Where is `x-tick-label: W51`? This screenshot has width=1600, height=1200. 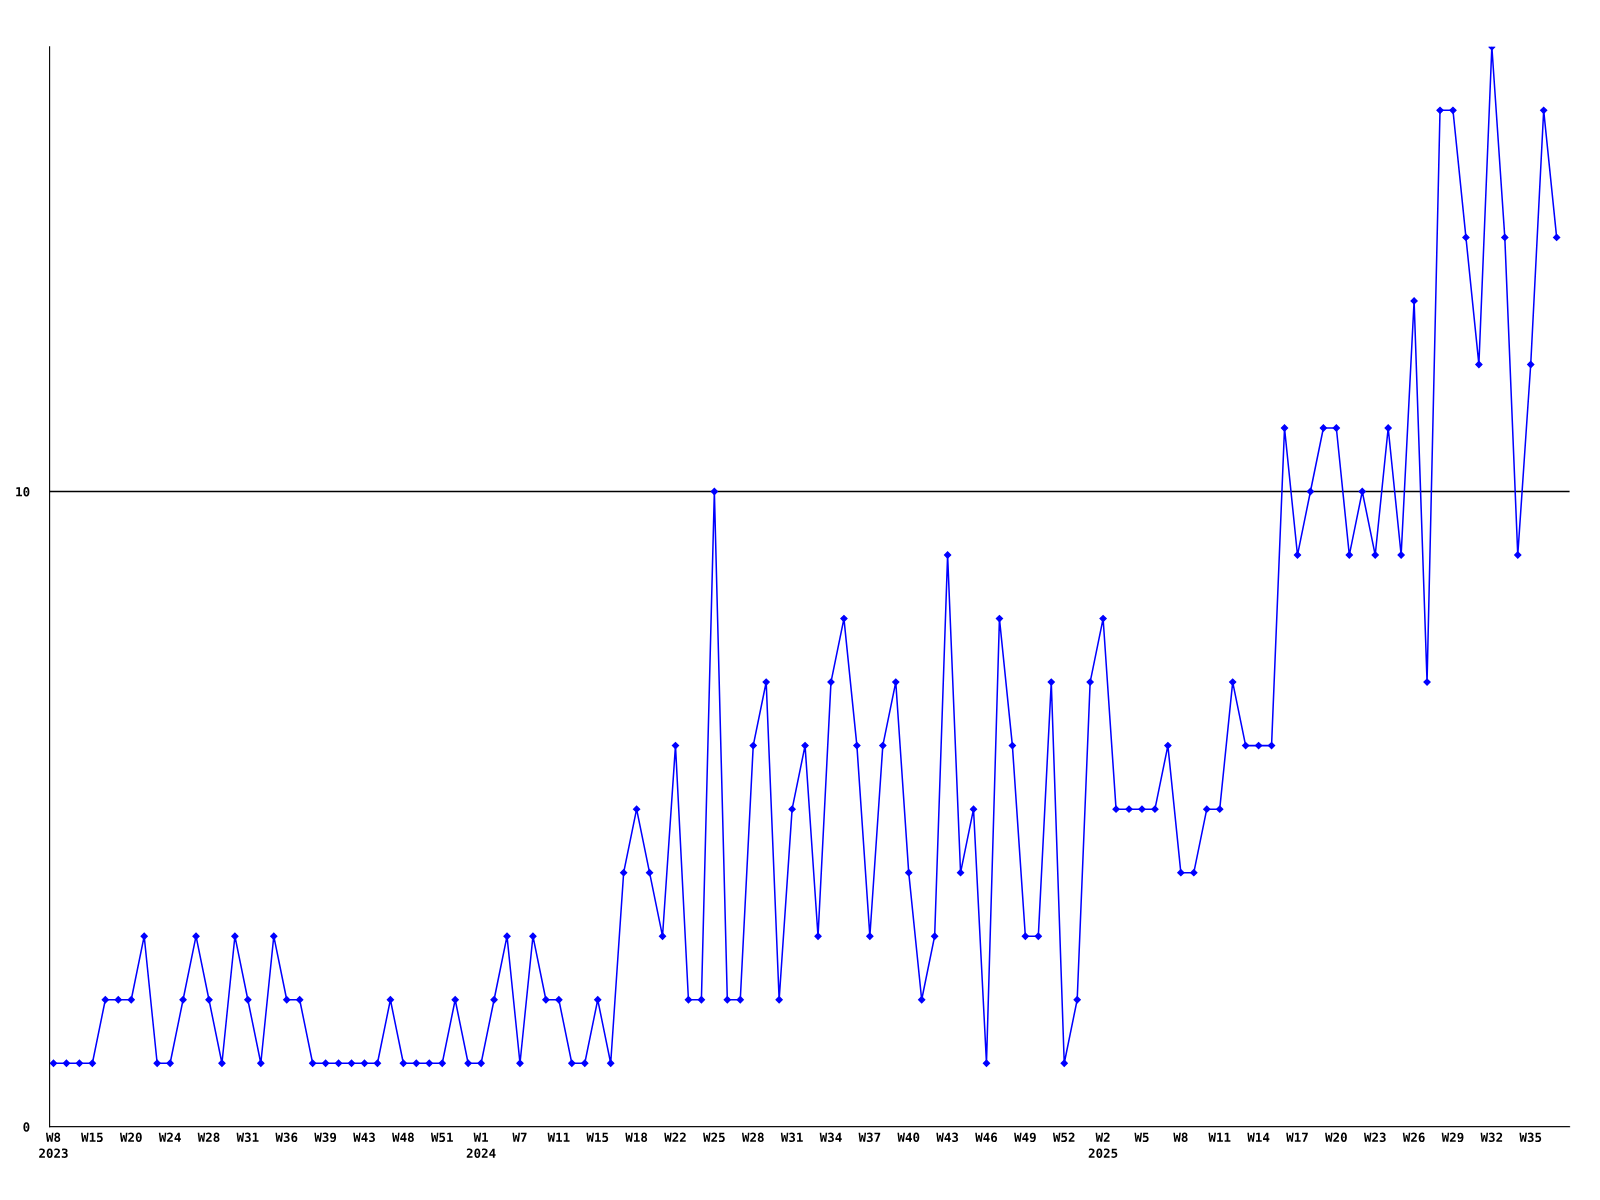 x-tick-label: W51 is located at coordinates (441, 1137).